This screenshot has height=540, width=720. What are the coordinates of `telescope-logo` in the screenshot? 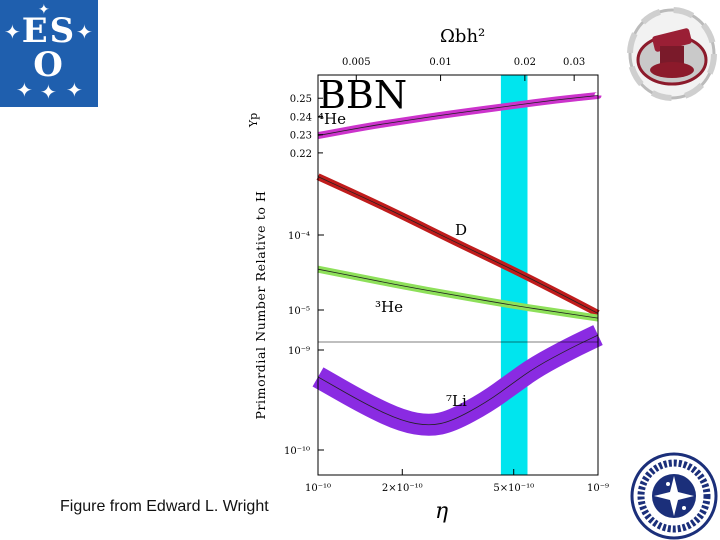 It's located at (672, 54).